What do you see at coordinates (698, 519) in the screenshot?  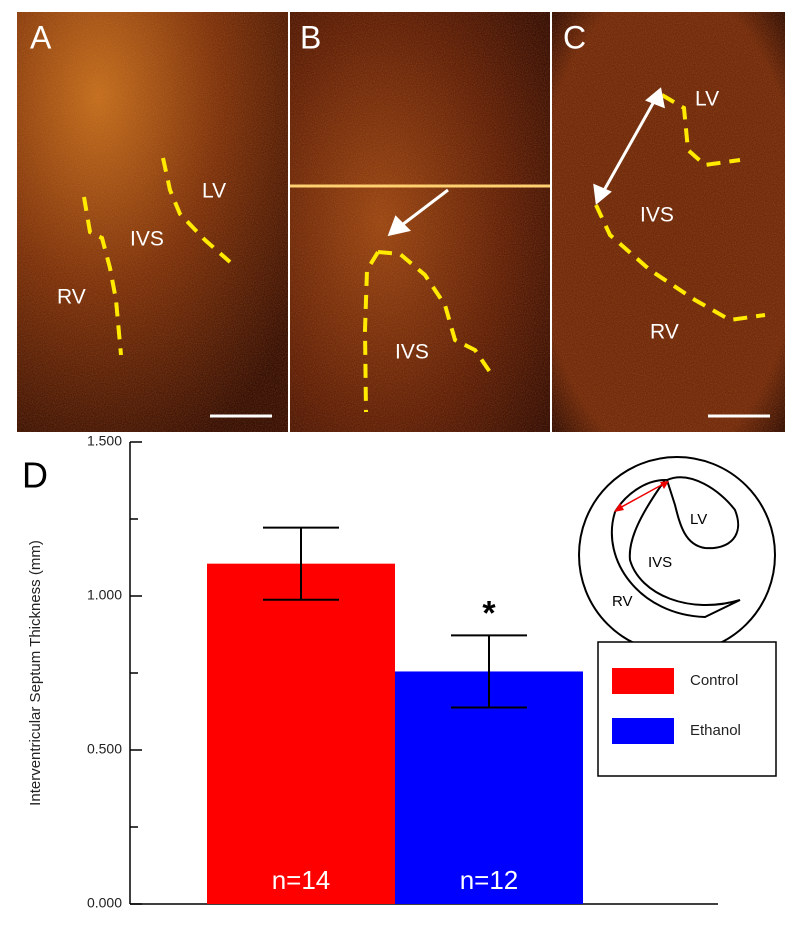 I see `inset-label: LV` at bounding box center [698, 519].